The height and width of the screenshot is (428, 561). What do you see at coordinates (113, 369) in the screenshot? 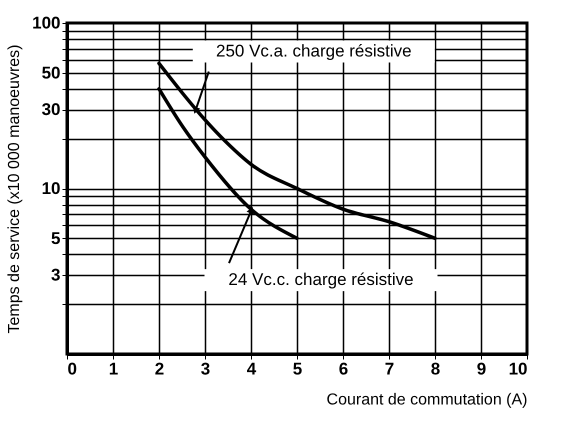
I see `x-tick-label: 1` at bounding box center [113, 369].